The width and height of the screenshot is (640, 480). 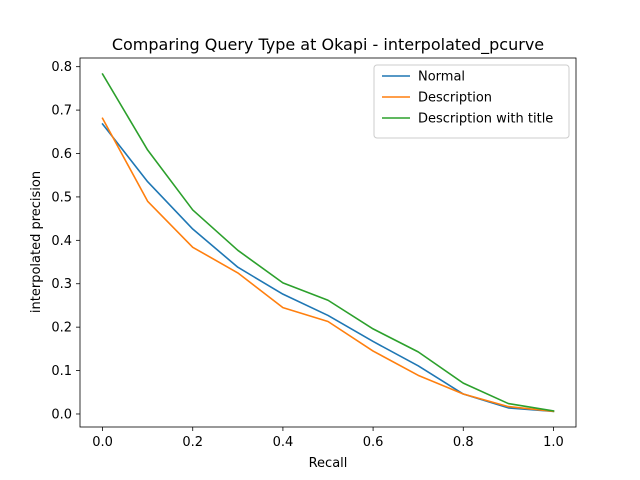 I want to click on y-tick-label-7: 0.7, so click(x=61, y=111).